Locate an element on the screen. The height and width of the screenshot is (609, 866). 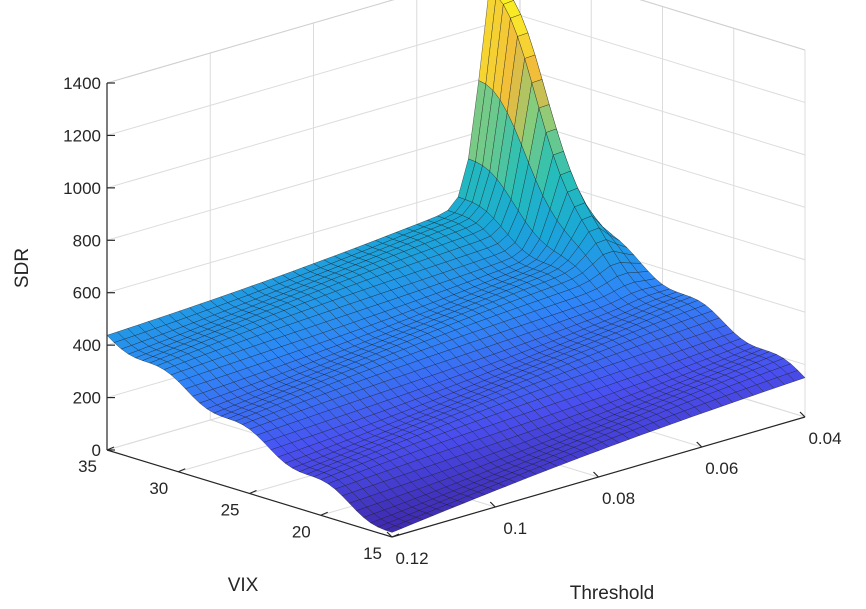
x-tick-label: 0.12 is located at coordinates (411, 558).